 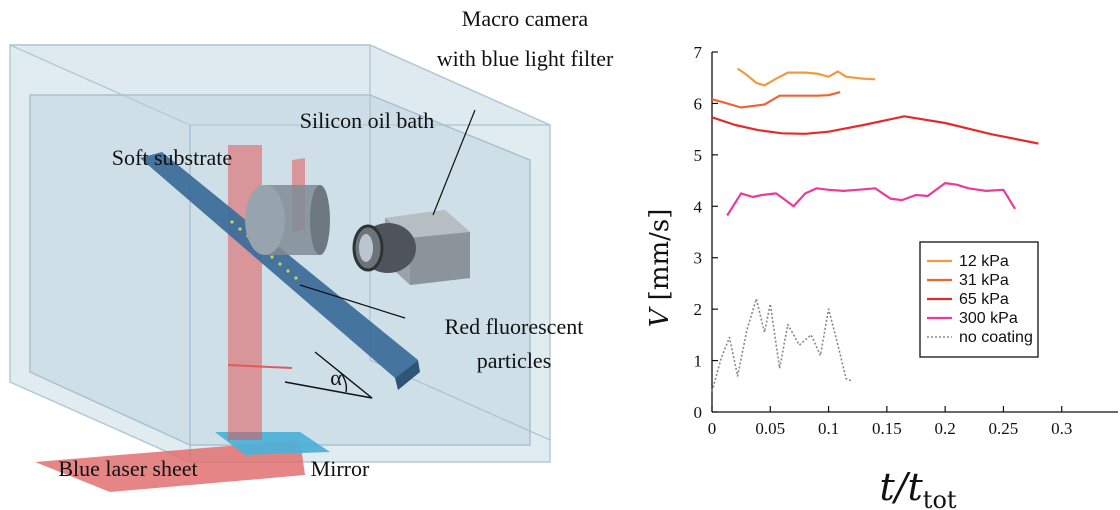 I want to click on particles-leader-line, so click(x=352, y=301).